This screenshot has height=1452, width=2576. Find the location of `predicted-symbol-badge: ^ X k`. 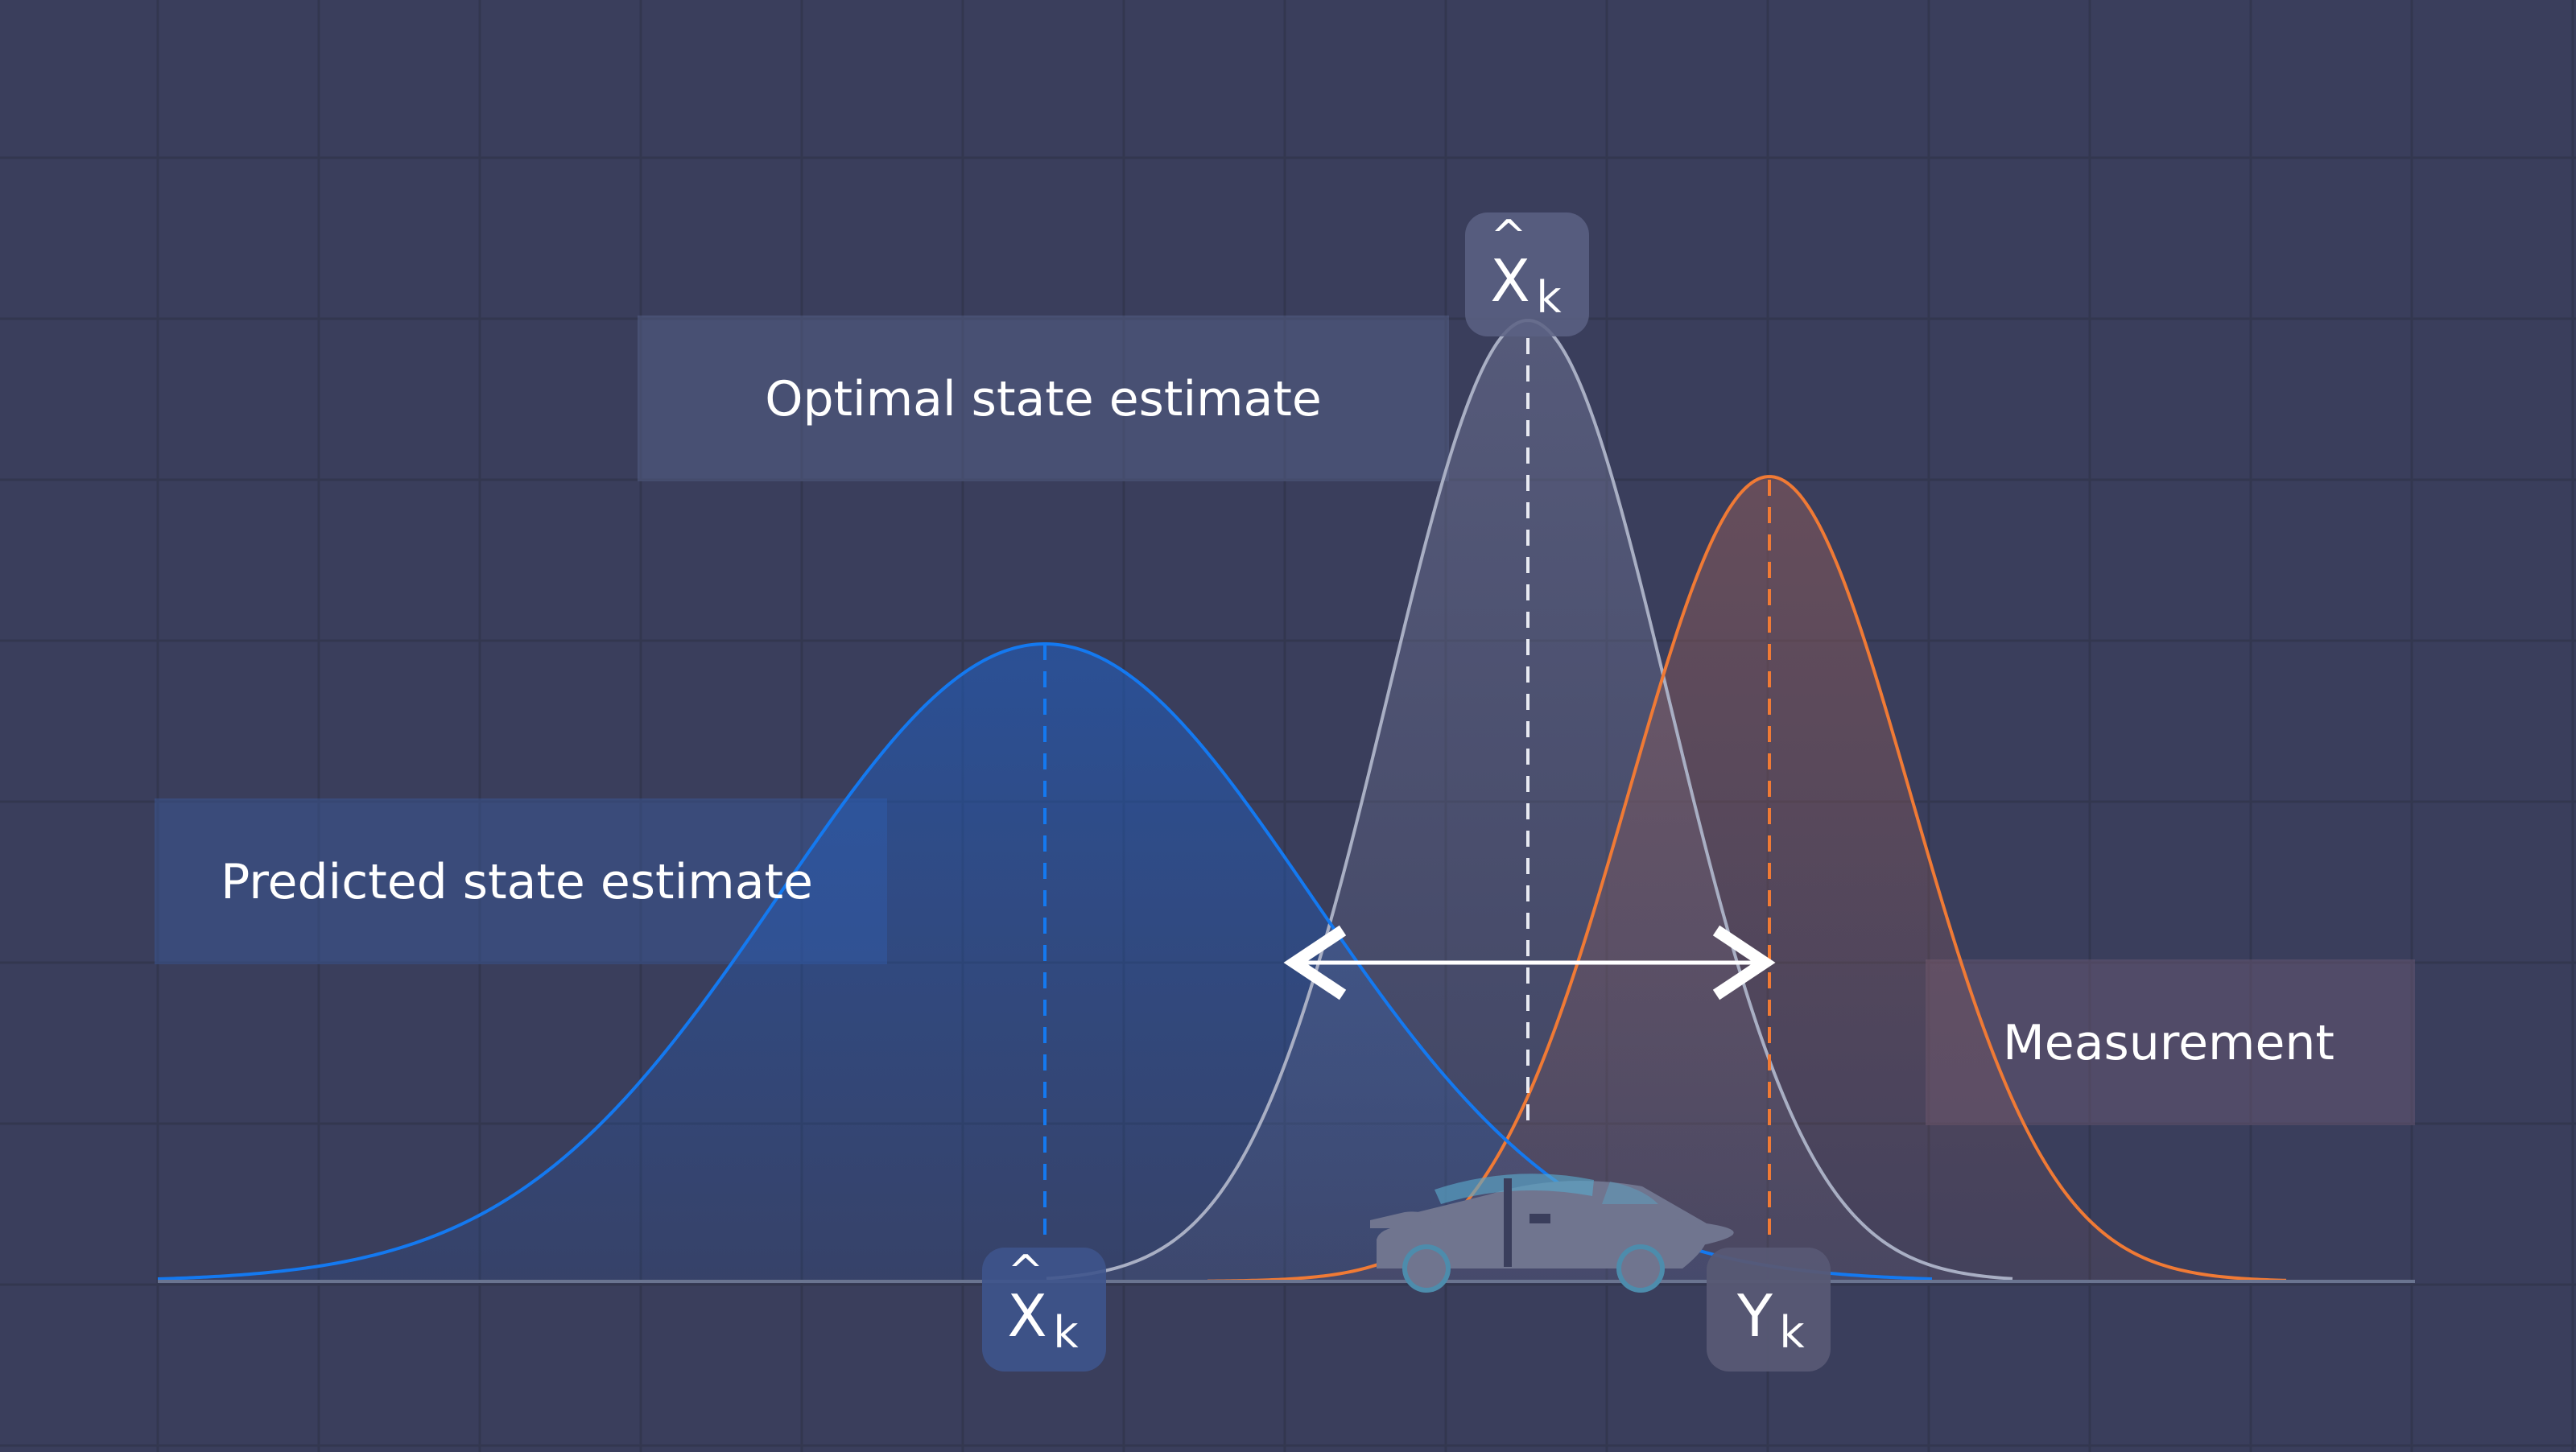

predicted-symbol-badge: ^ X k is located at coordinates (1044, 1309).